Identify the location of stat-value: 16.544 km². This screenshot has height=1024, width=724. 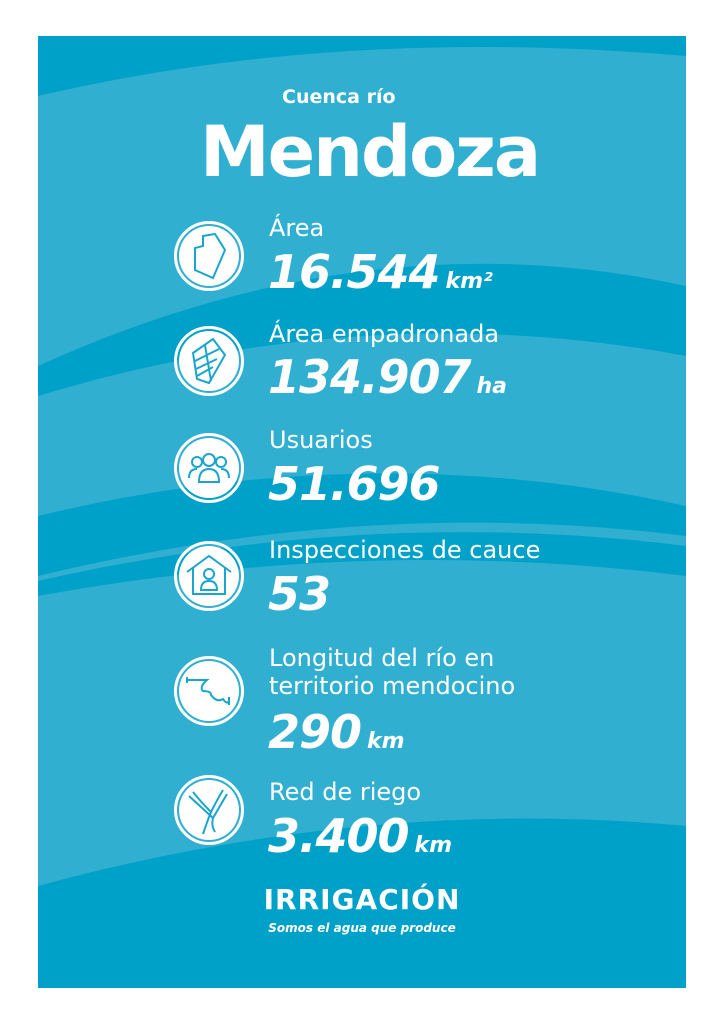
(380, 272).